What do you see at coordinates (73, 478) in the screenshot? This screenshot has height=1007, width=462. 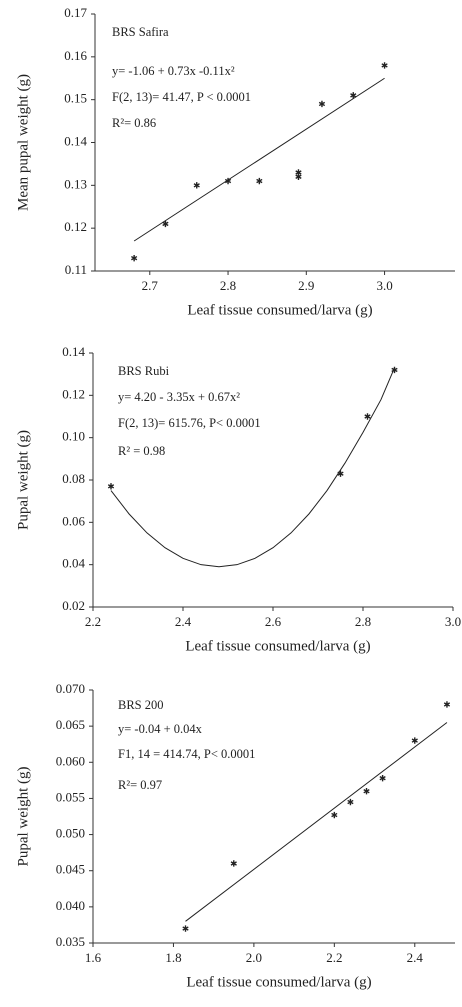 I see `y-tick-label: 0.08` at bounding box center [73, 478].